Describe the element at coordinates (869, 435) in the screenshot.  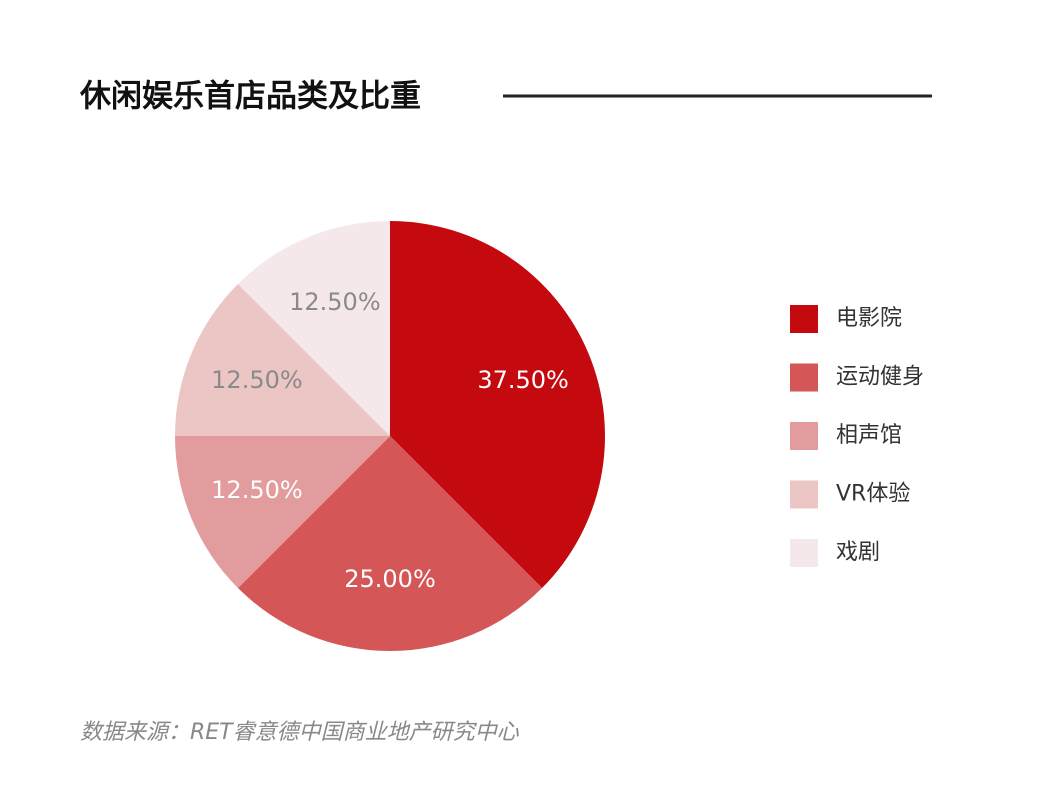
I see `legend-label: 相声馆` at that location.